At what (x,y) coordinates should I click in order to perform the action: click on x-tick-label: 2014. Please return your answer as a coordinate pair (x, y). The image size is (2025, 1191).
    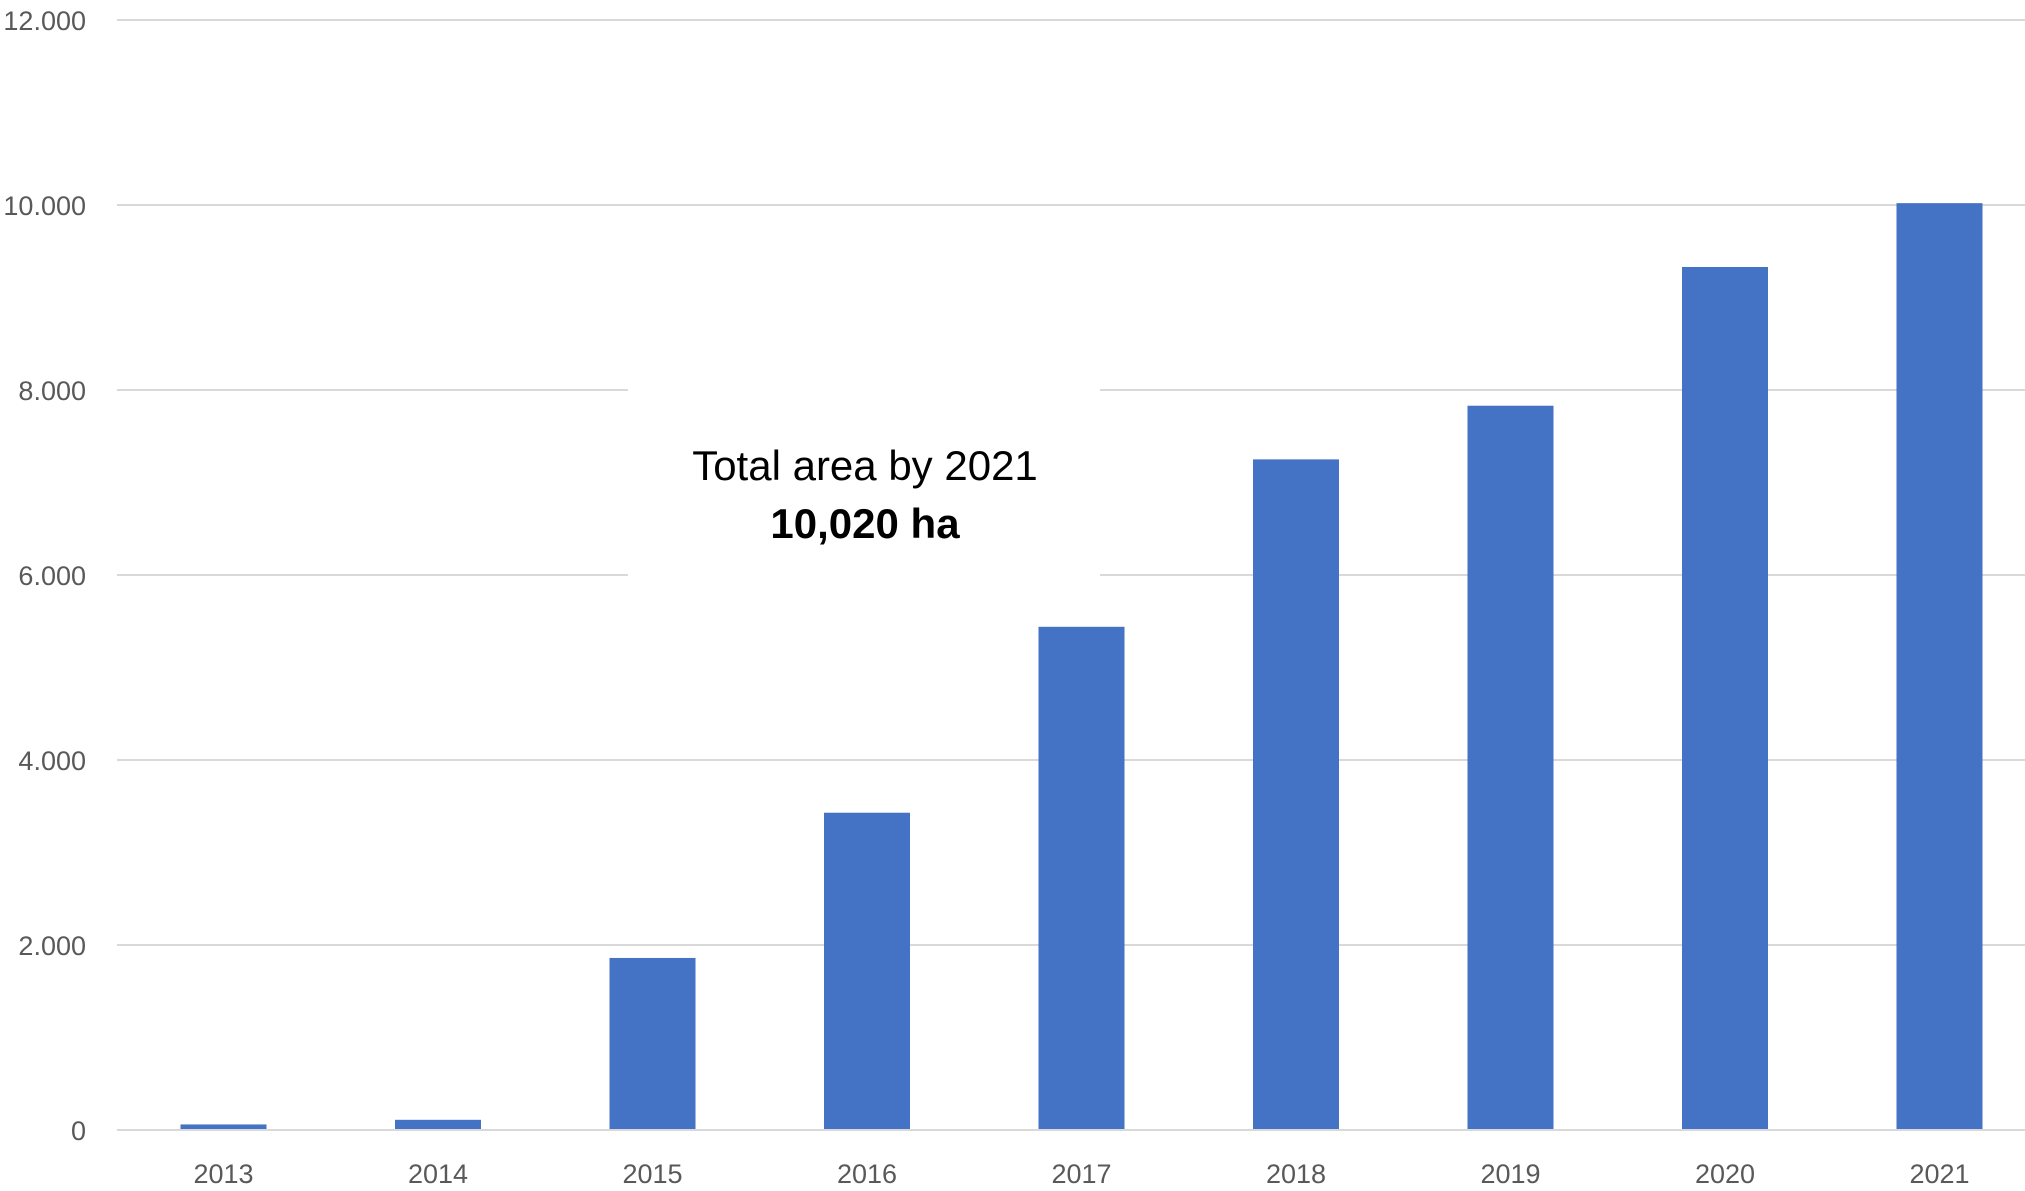
    Looking at the image, I should click on (438, 1174).